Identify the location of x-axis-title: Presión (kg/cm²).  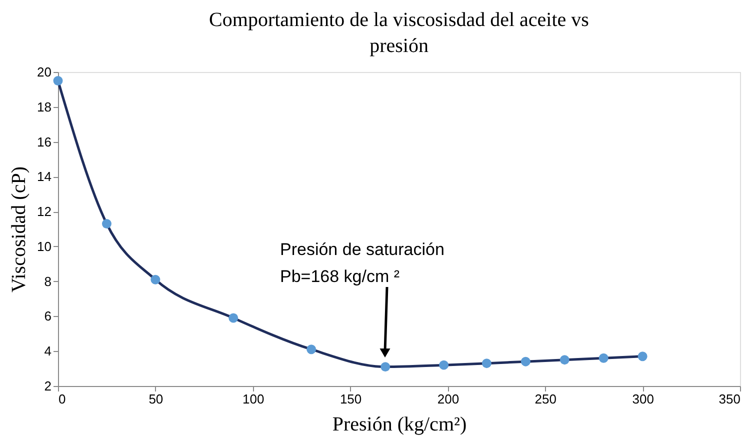
(399, 425).